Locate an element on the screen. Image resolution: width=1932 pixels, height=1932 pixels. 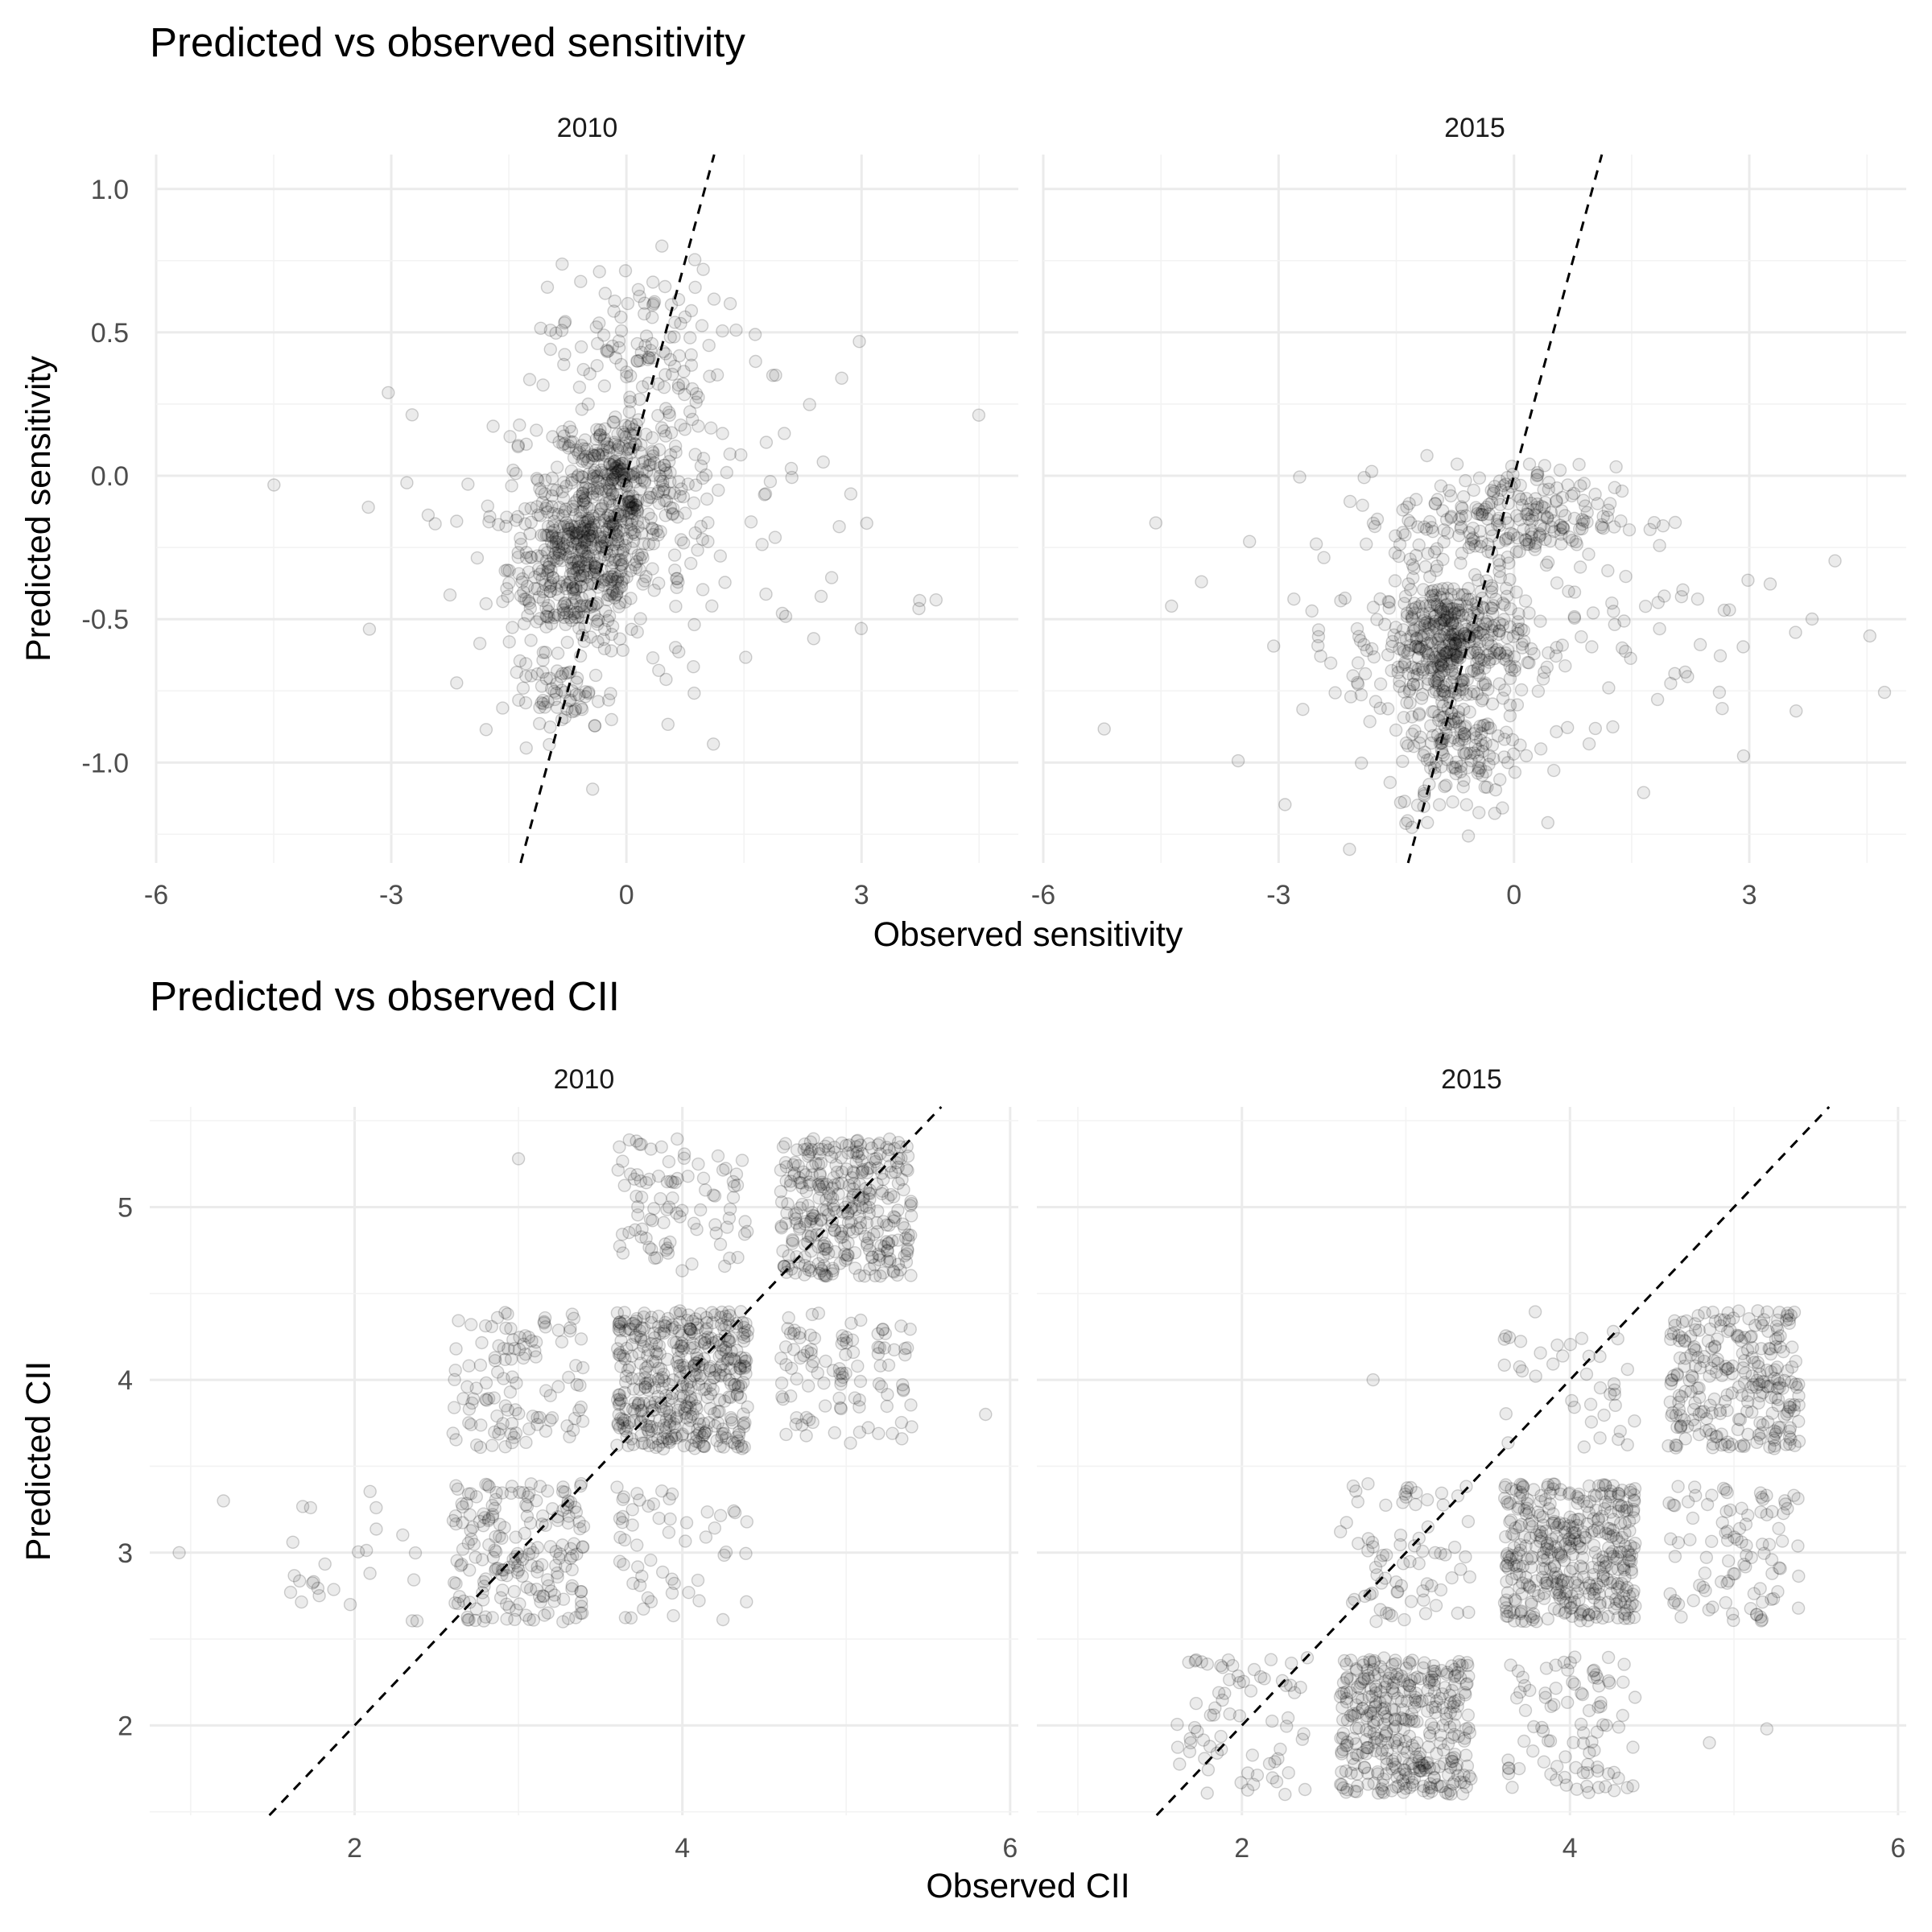
reference-line is located at coordinates (1493, 1461).